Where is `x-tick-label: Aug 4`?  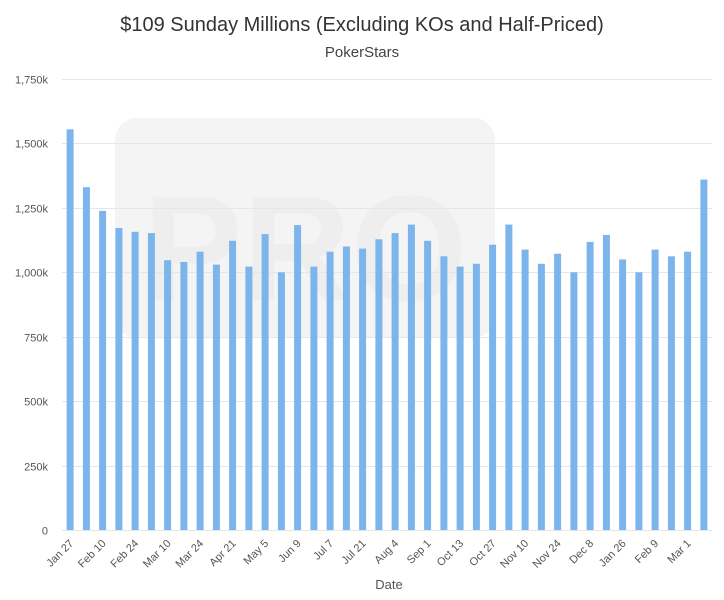
x-tick-label: Aug 4 is located at coordinates (386, 552).